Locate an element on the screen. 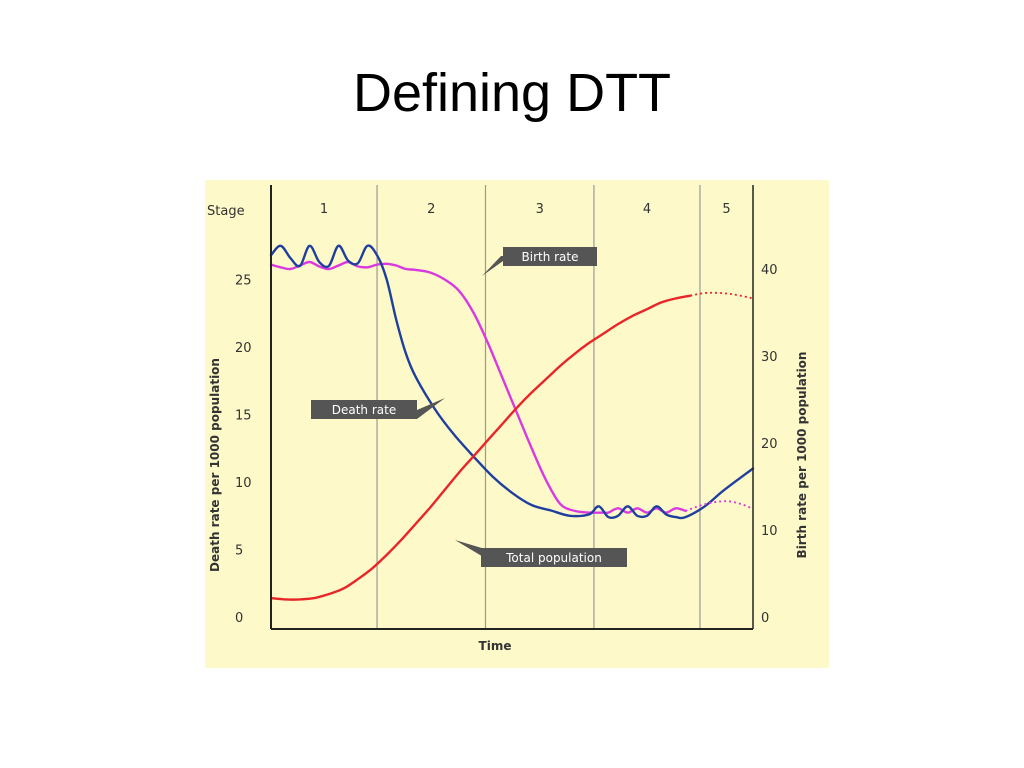  y-left-tick-10: 10 is located at coordinates (243, 483).